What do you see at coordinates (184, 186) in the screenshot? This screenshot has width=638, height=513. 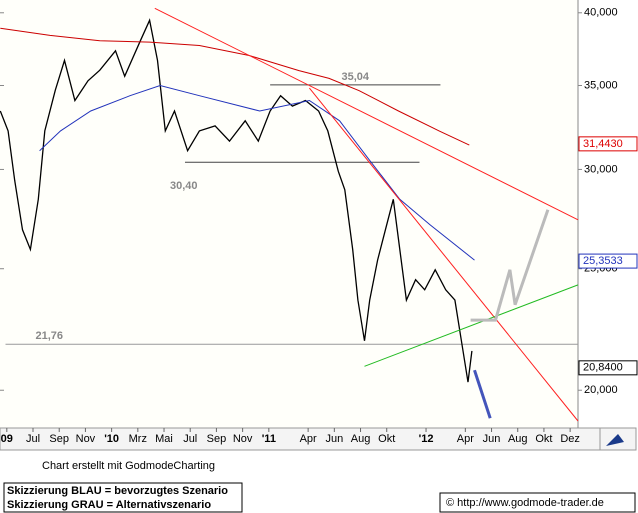 I see `level-label: 30,40` at bounding box center [184, 186].